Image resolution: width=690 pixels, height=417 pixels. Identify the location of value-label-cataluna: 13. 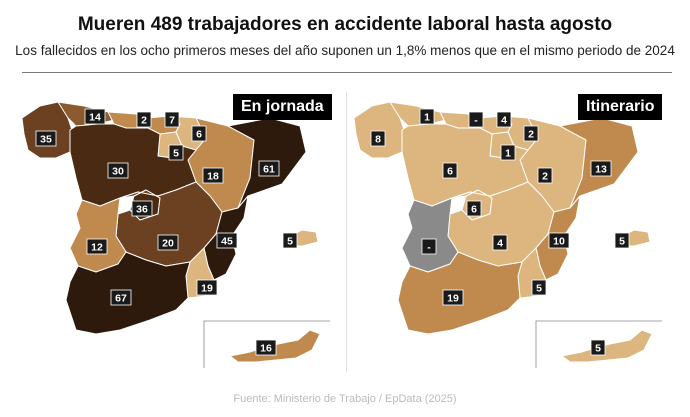
(601, 168).